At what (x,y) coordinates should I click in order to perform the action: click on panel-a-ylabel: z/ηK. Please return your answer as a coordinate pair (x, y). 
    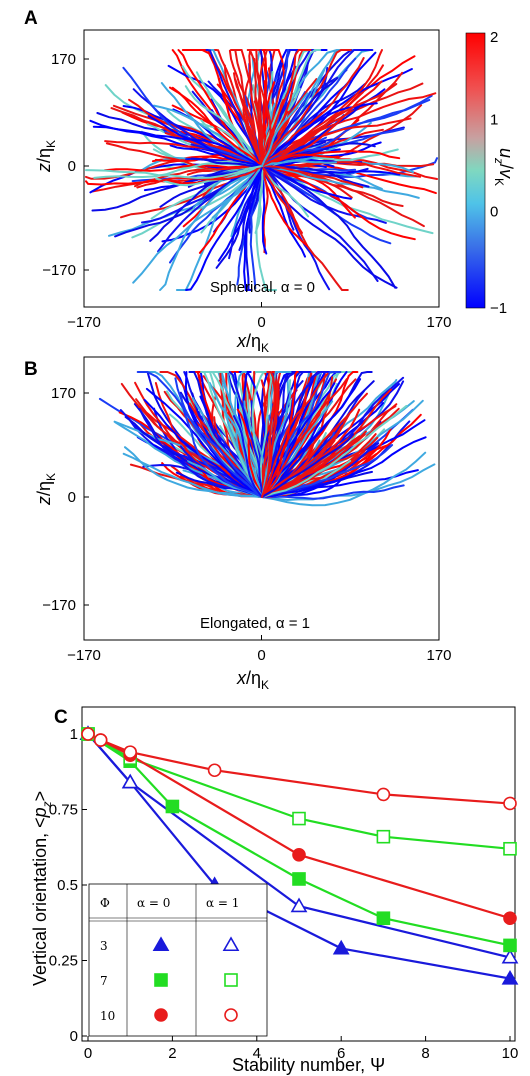
    Looking at the image, I should click on (46, 156).